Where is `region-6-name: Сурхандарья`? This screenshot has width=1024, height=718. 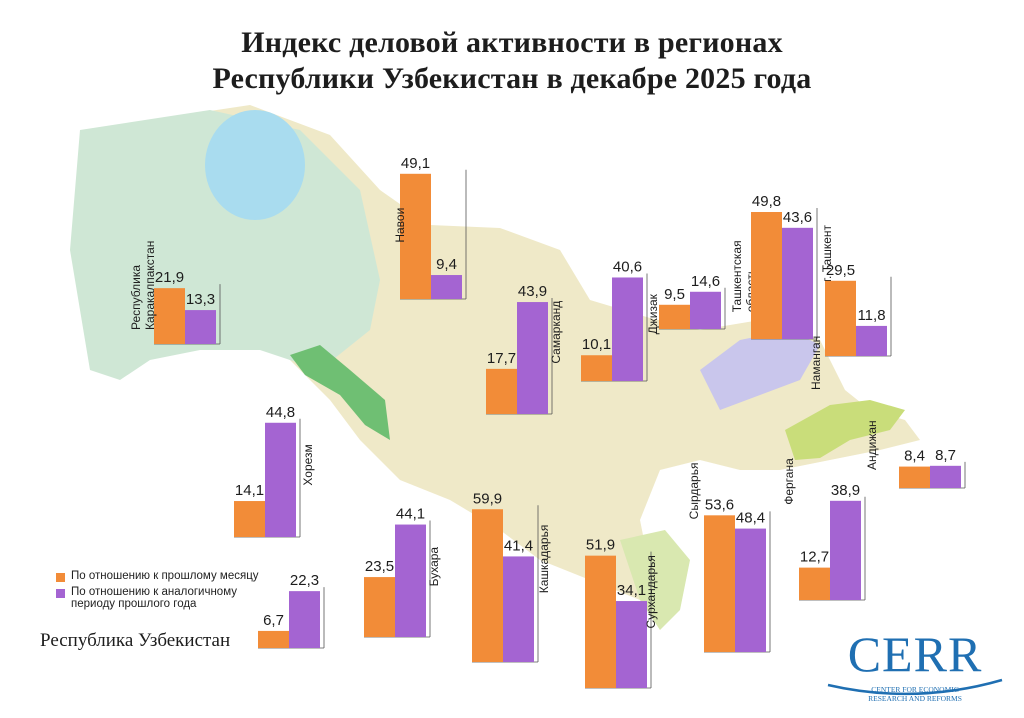
region-6-name: Сурхандарья is located at coordinates (651, 591).